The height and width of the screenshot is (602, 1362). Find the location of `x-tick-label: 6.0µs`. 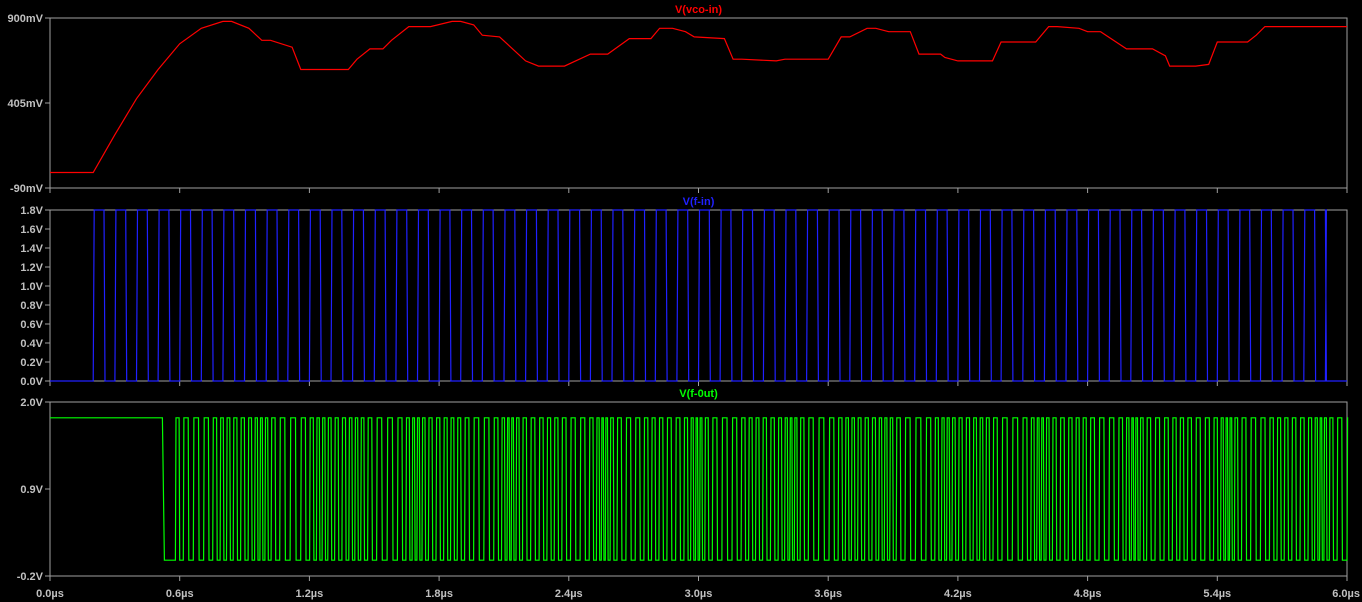

x-tick-label: 6.0µs is located at coordinates (1346, 594).